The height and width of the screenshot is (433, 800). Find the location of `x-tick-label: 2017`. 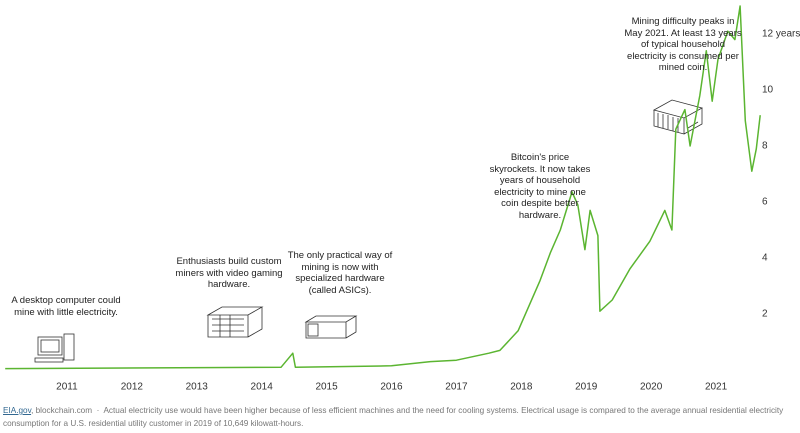

x-tick-label: 2017 is located at coordinates (456, 387).